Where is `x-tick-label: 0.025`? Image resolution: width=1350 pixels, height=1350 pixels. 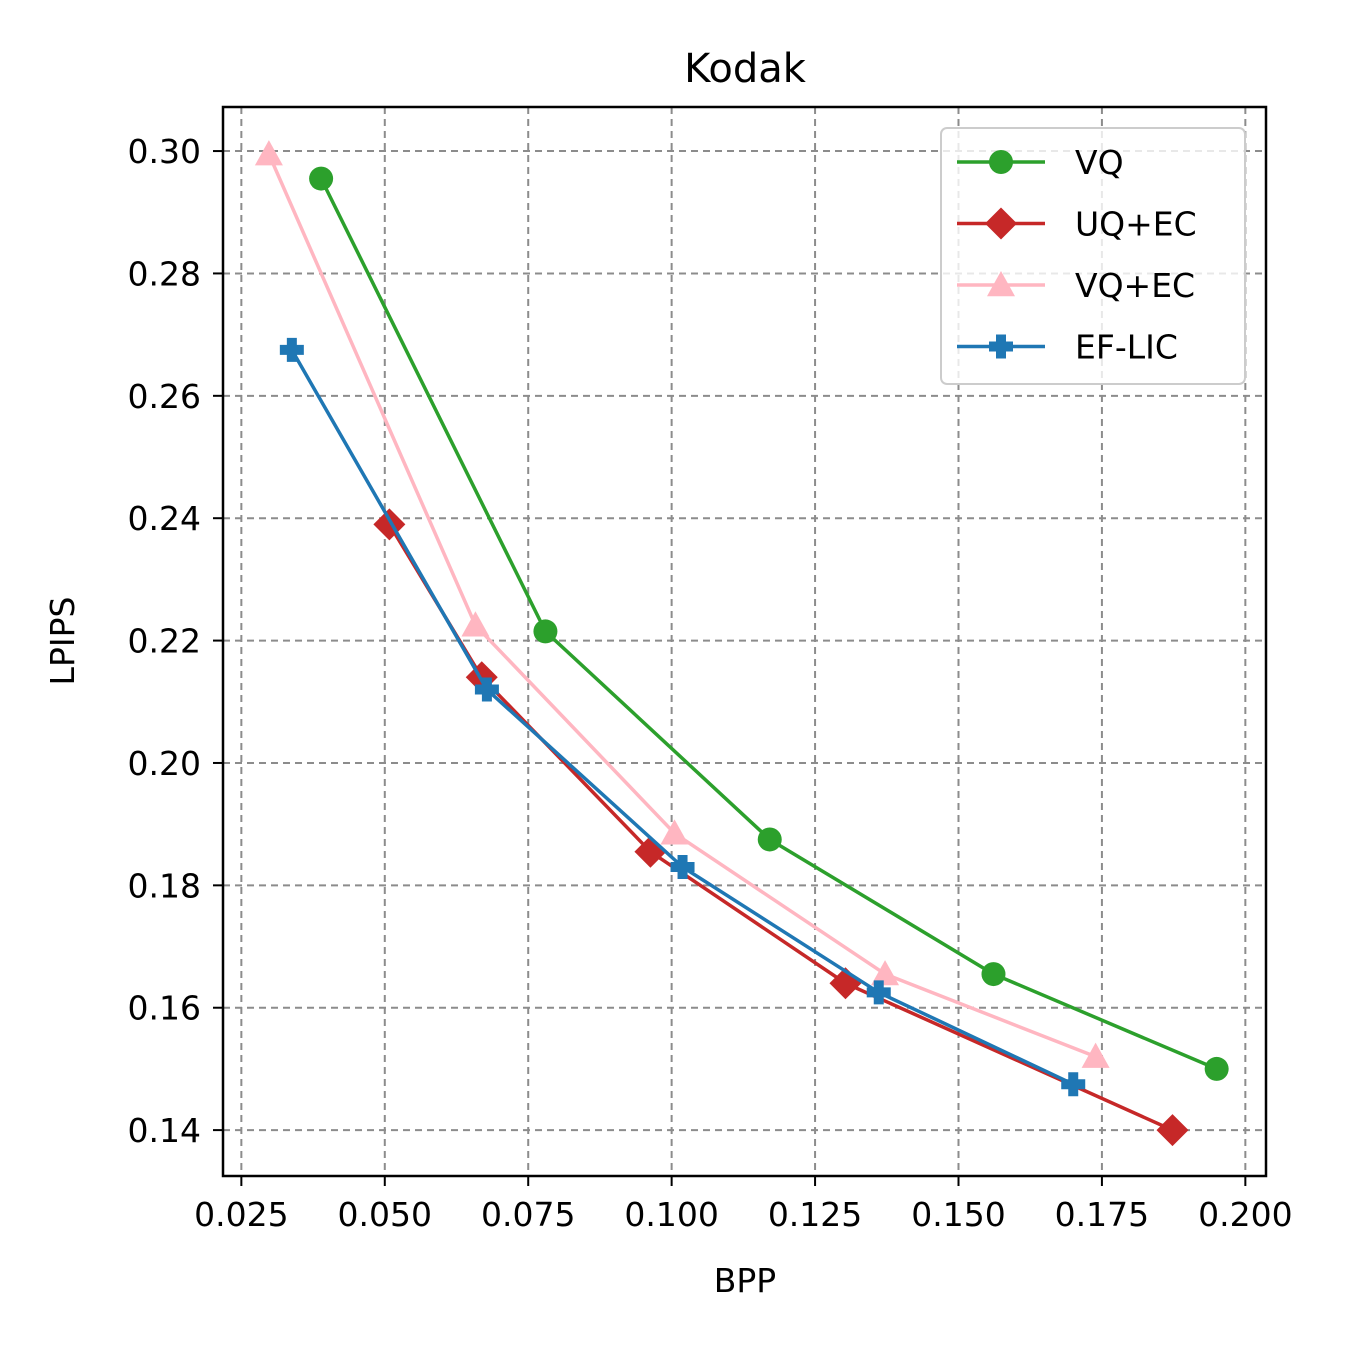
x-tick-label: 0.025 is located at coordinates (241, 1214).